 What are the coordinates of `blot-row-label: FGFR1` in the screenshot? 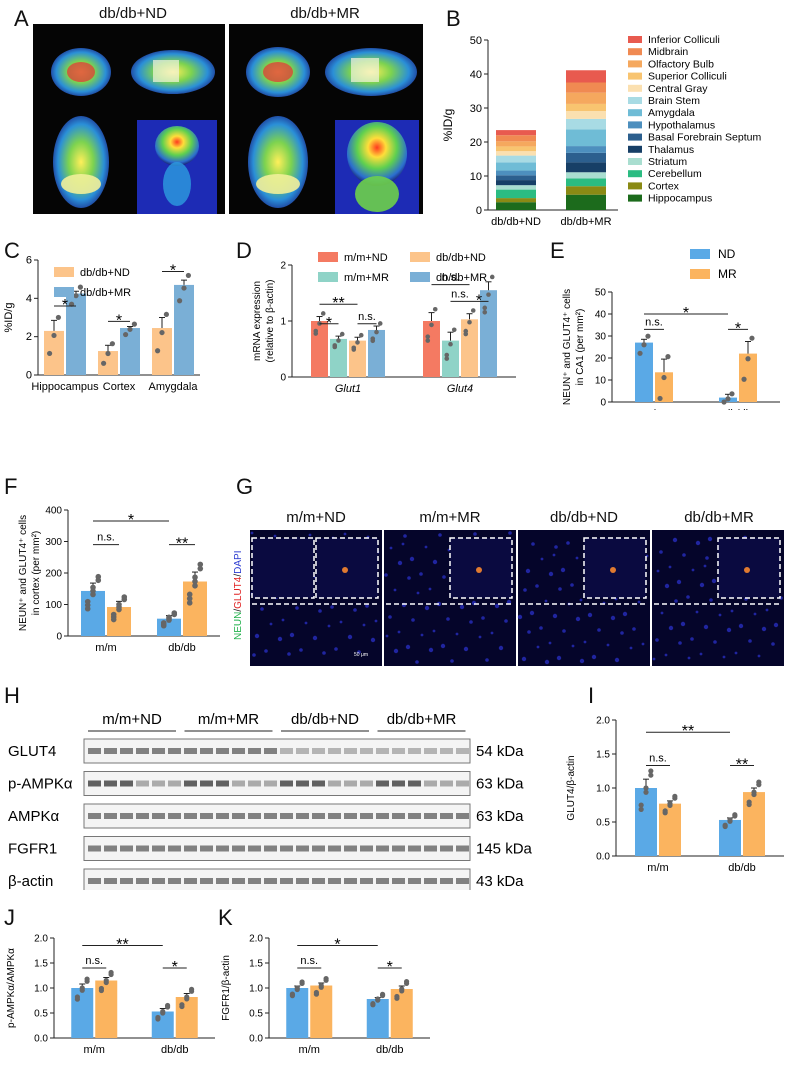 It's located at (32, 849).